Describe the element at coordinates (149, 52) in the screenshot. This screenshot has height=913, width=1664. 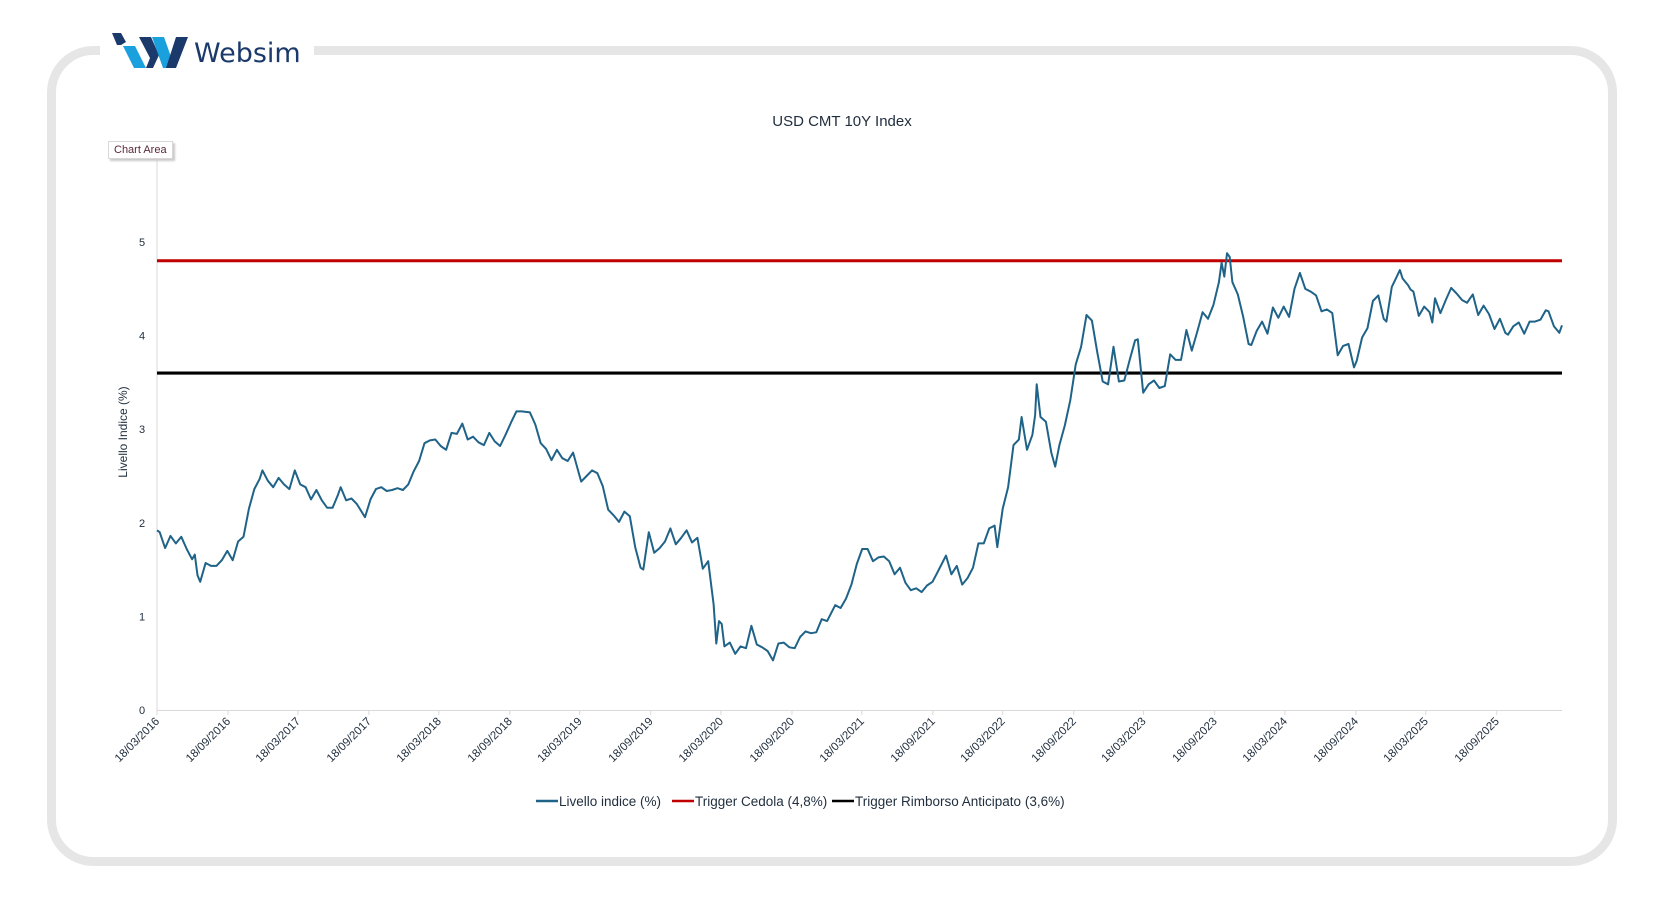
I see `logo-mark-dark-mid` at that location.